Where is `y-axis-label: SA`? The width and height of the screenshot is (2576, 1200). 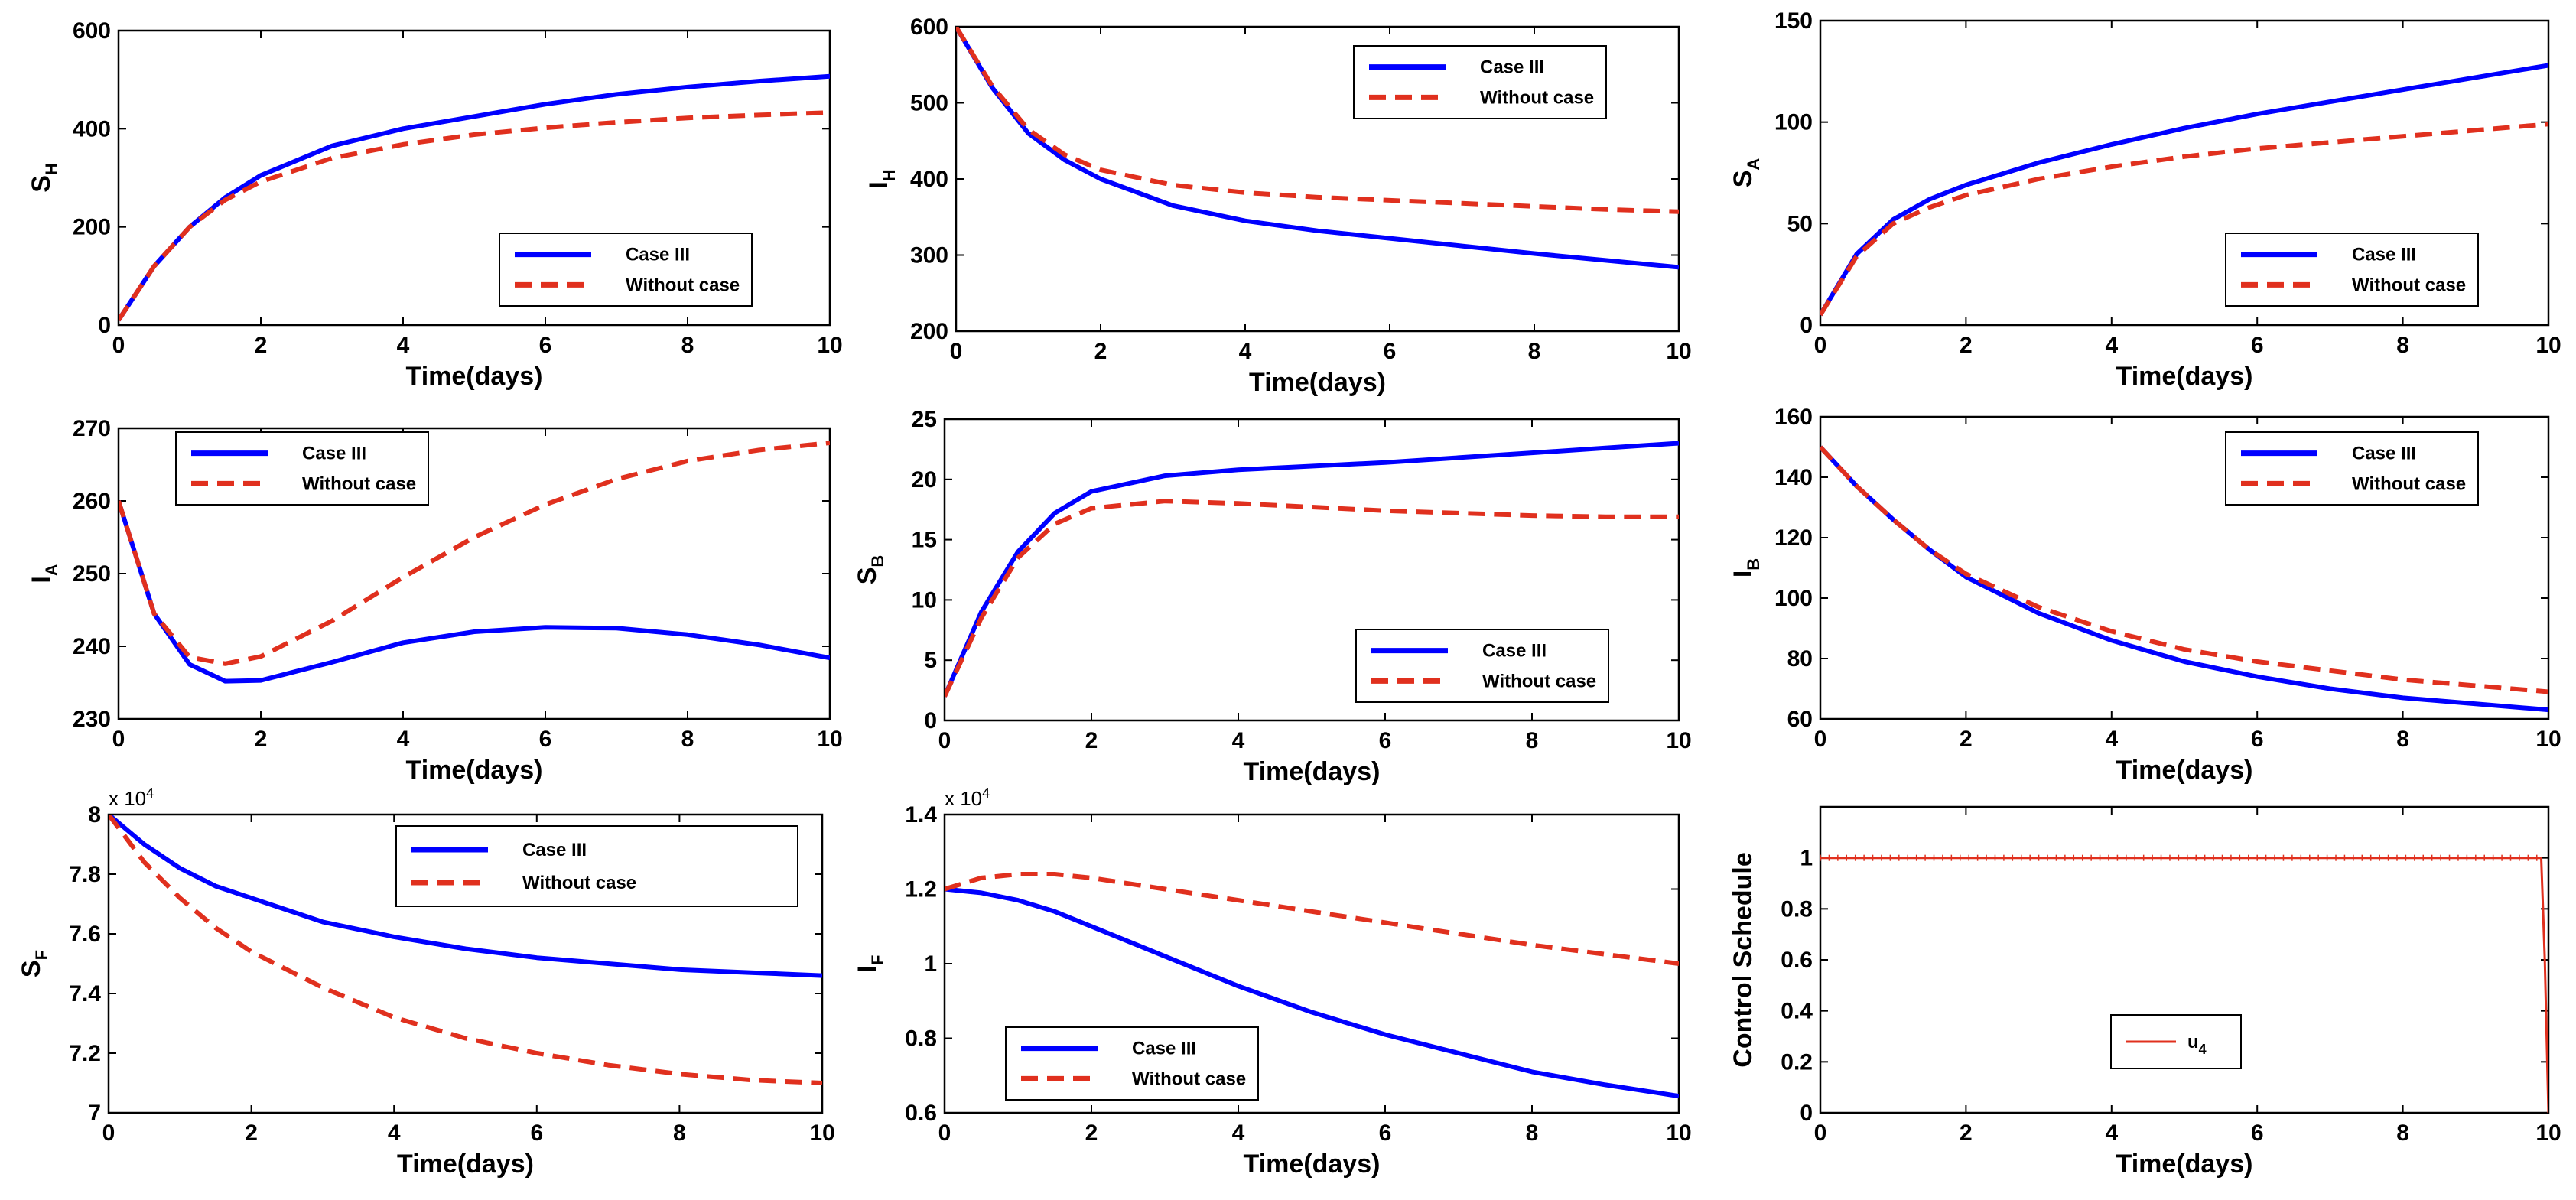 y-axis-label: SA is located at coordinates (1746, 173).